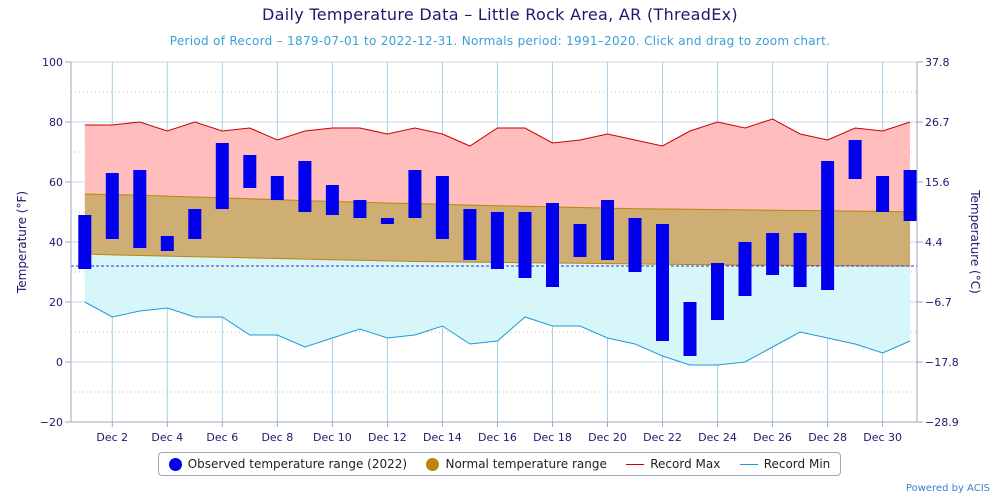 This screenshot has width=1000, height=497. Describe the element at coordinates (442, 437) in the screenshot. I see `x-tick-label: Dec 14` at that location.